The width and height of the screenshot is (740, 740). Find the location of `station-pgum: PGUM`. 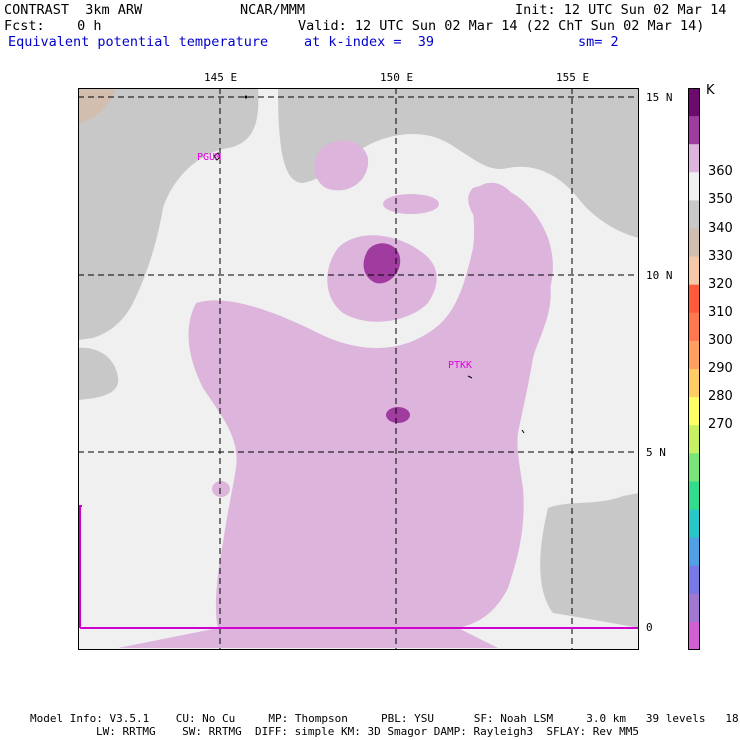

station-pgum: PGUM is located at coordinates (209, 157).